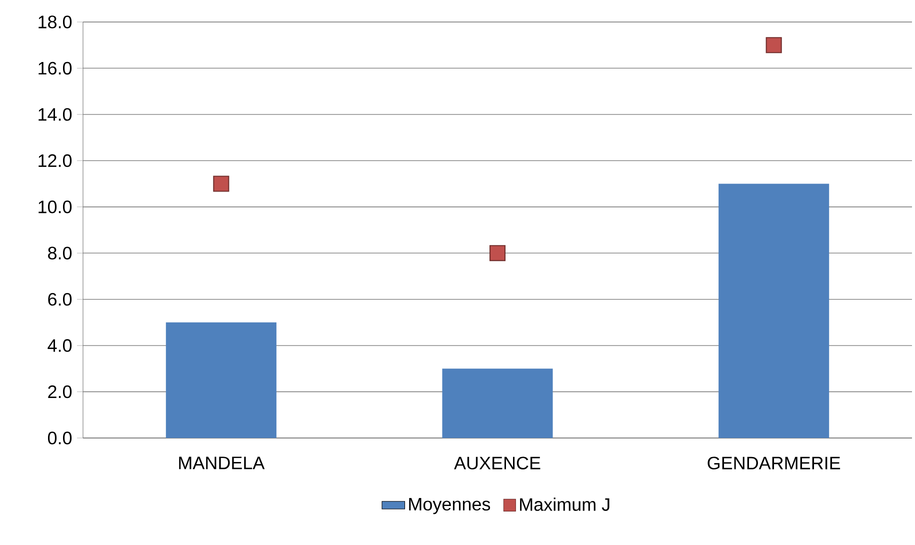  I want to click on y-tick-label: 16.0, so click(55, 68).